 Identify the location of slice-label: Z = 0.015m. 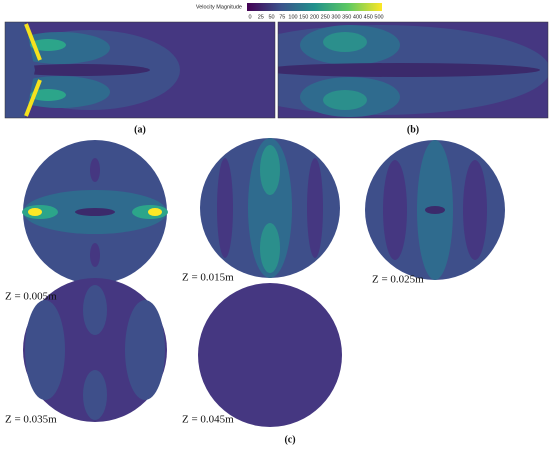
(208, 278).